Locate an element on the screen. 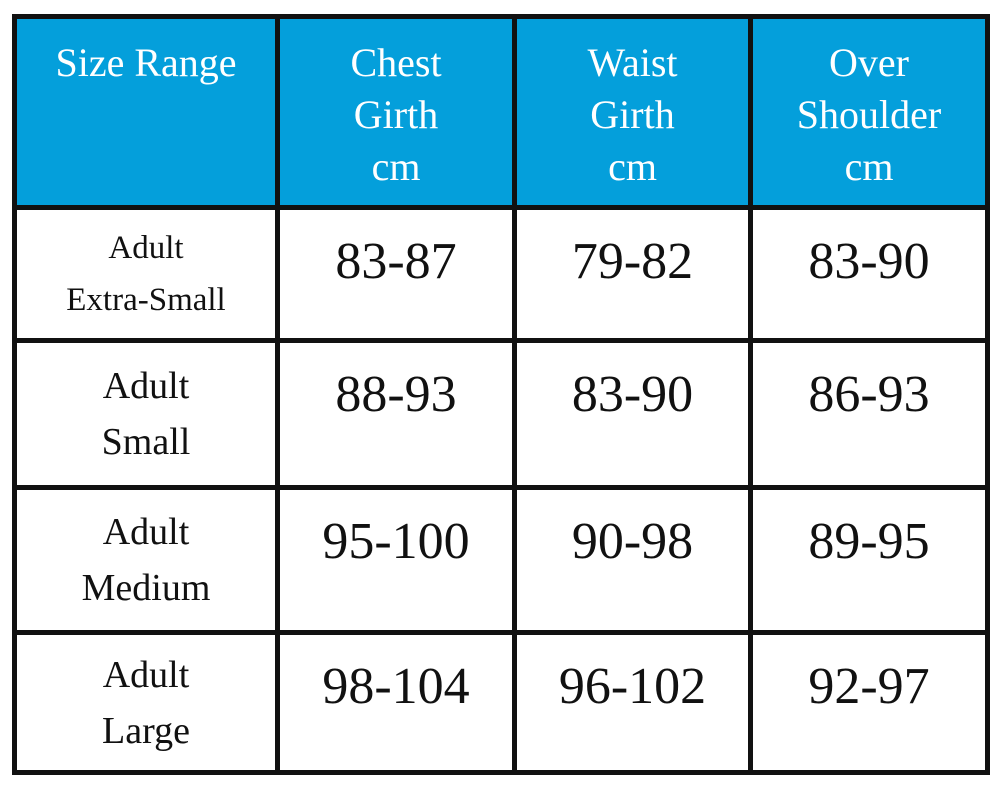  row-label: Adult Large is located at coordinates (146, 702).